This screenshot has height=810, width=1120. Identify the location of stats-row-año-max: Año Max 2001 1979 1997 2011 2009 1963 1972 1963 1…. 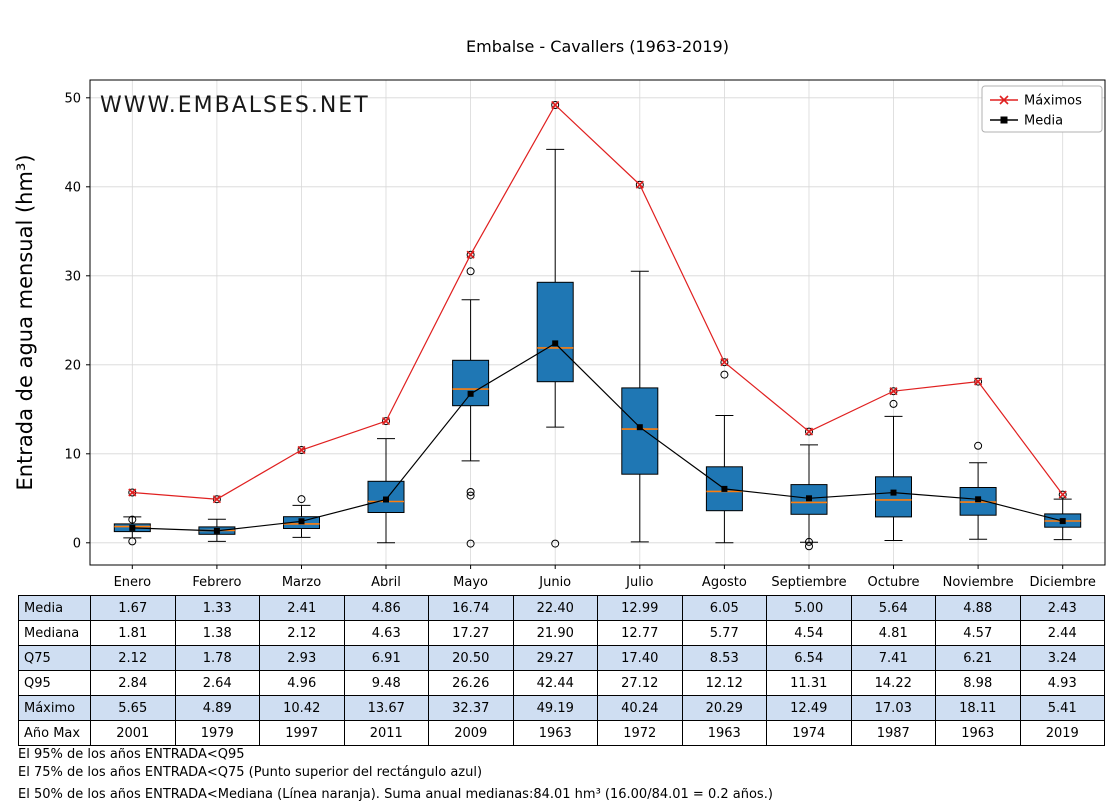
(561, 733).